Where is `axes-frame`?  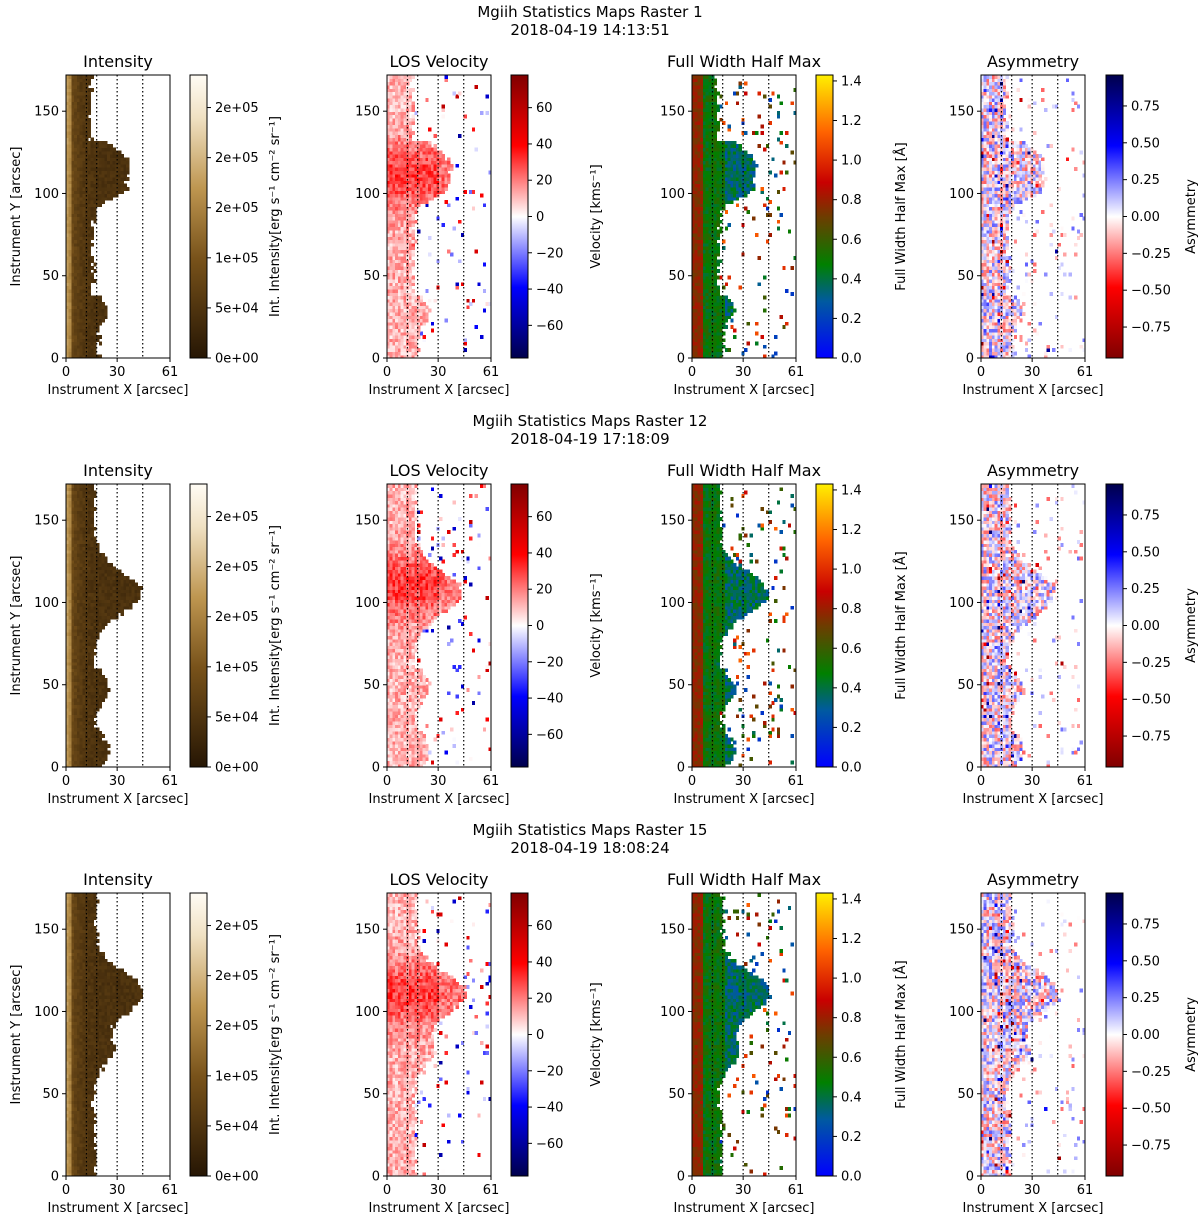 axes-frame is located at coordinates (118, 216).